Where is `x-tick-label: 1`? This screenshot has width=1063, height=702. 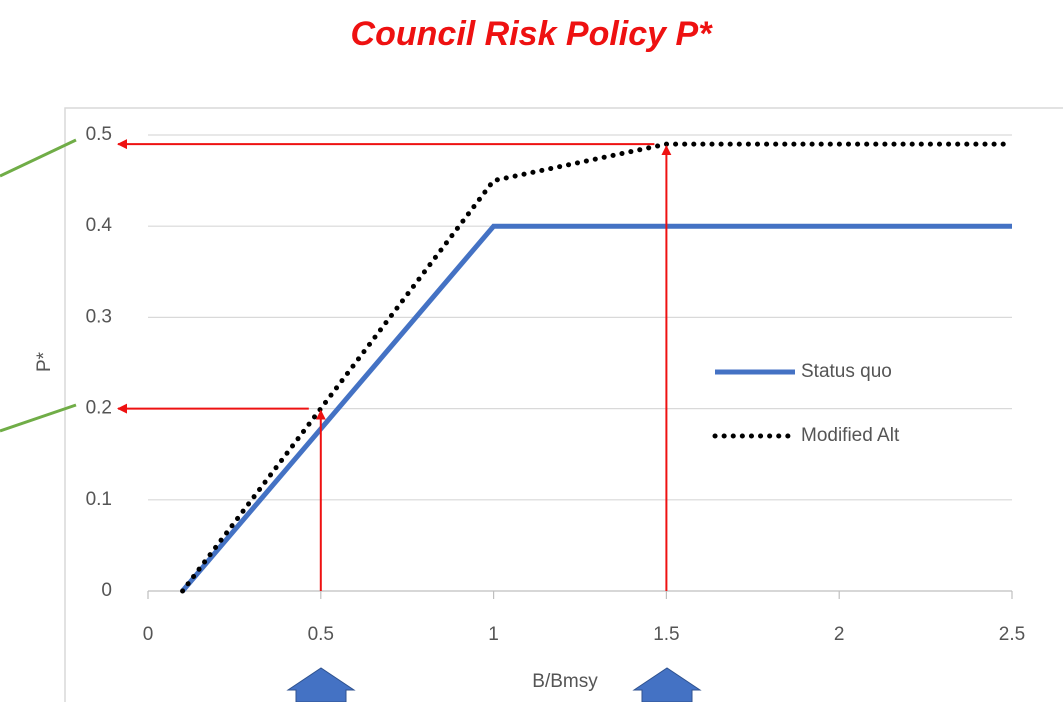
x-tick-label: 1 is located at coordinates (493, 634).